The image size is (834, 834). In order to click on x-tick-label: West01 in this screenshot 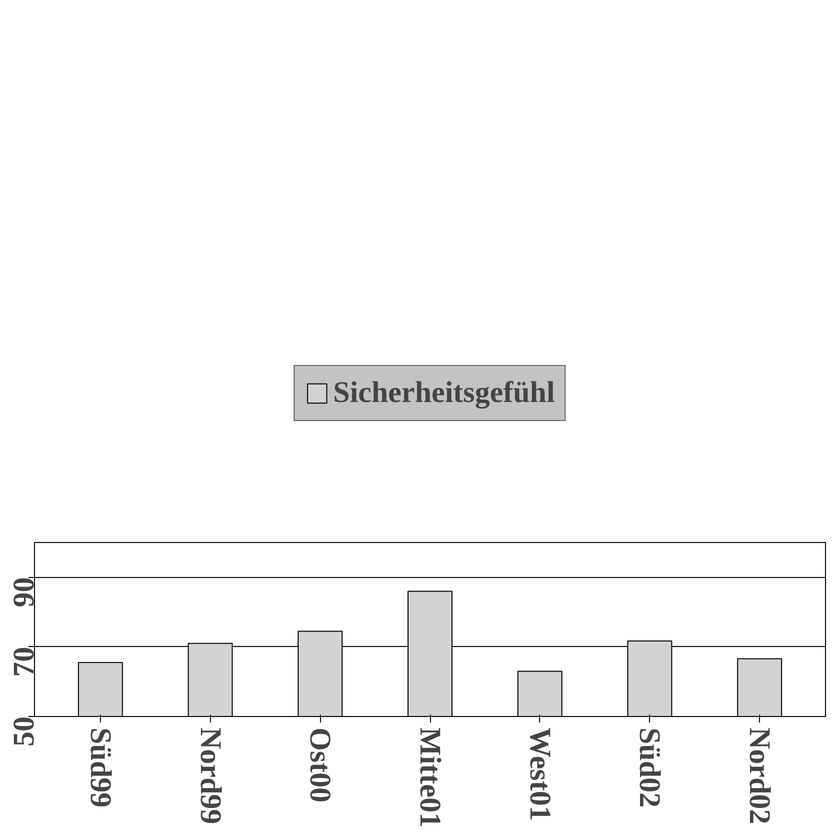, I will do `click(539, 774)`.